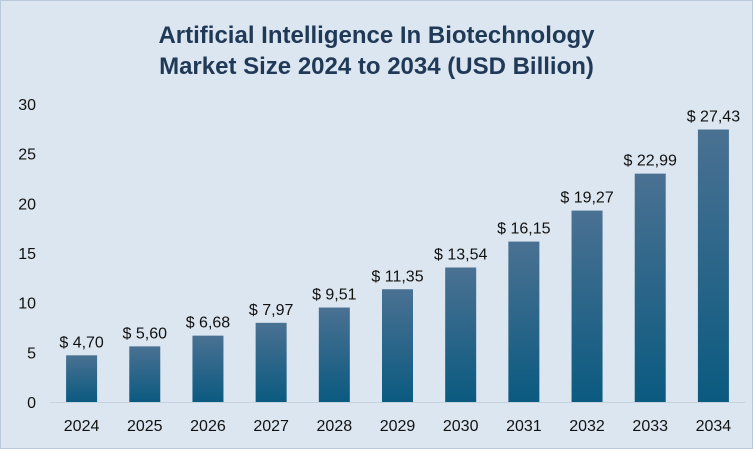  What do you see at coordinates (271, 426) in the screenshot?
I see `x-tick-label: 2027` at bounding box center [271, 426].